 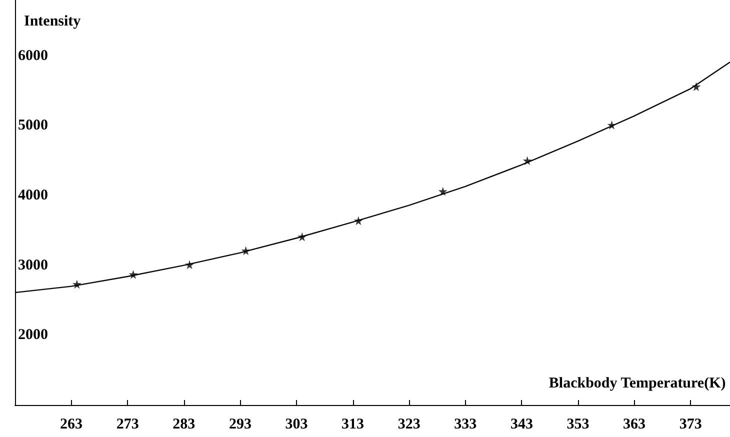 What do you see at coordinates (637, 384) in the screenshot?
I see `x-axis-title: Blackbody Temperature(K)` at bounding box center [637, 384].